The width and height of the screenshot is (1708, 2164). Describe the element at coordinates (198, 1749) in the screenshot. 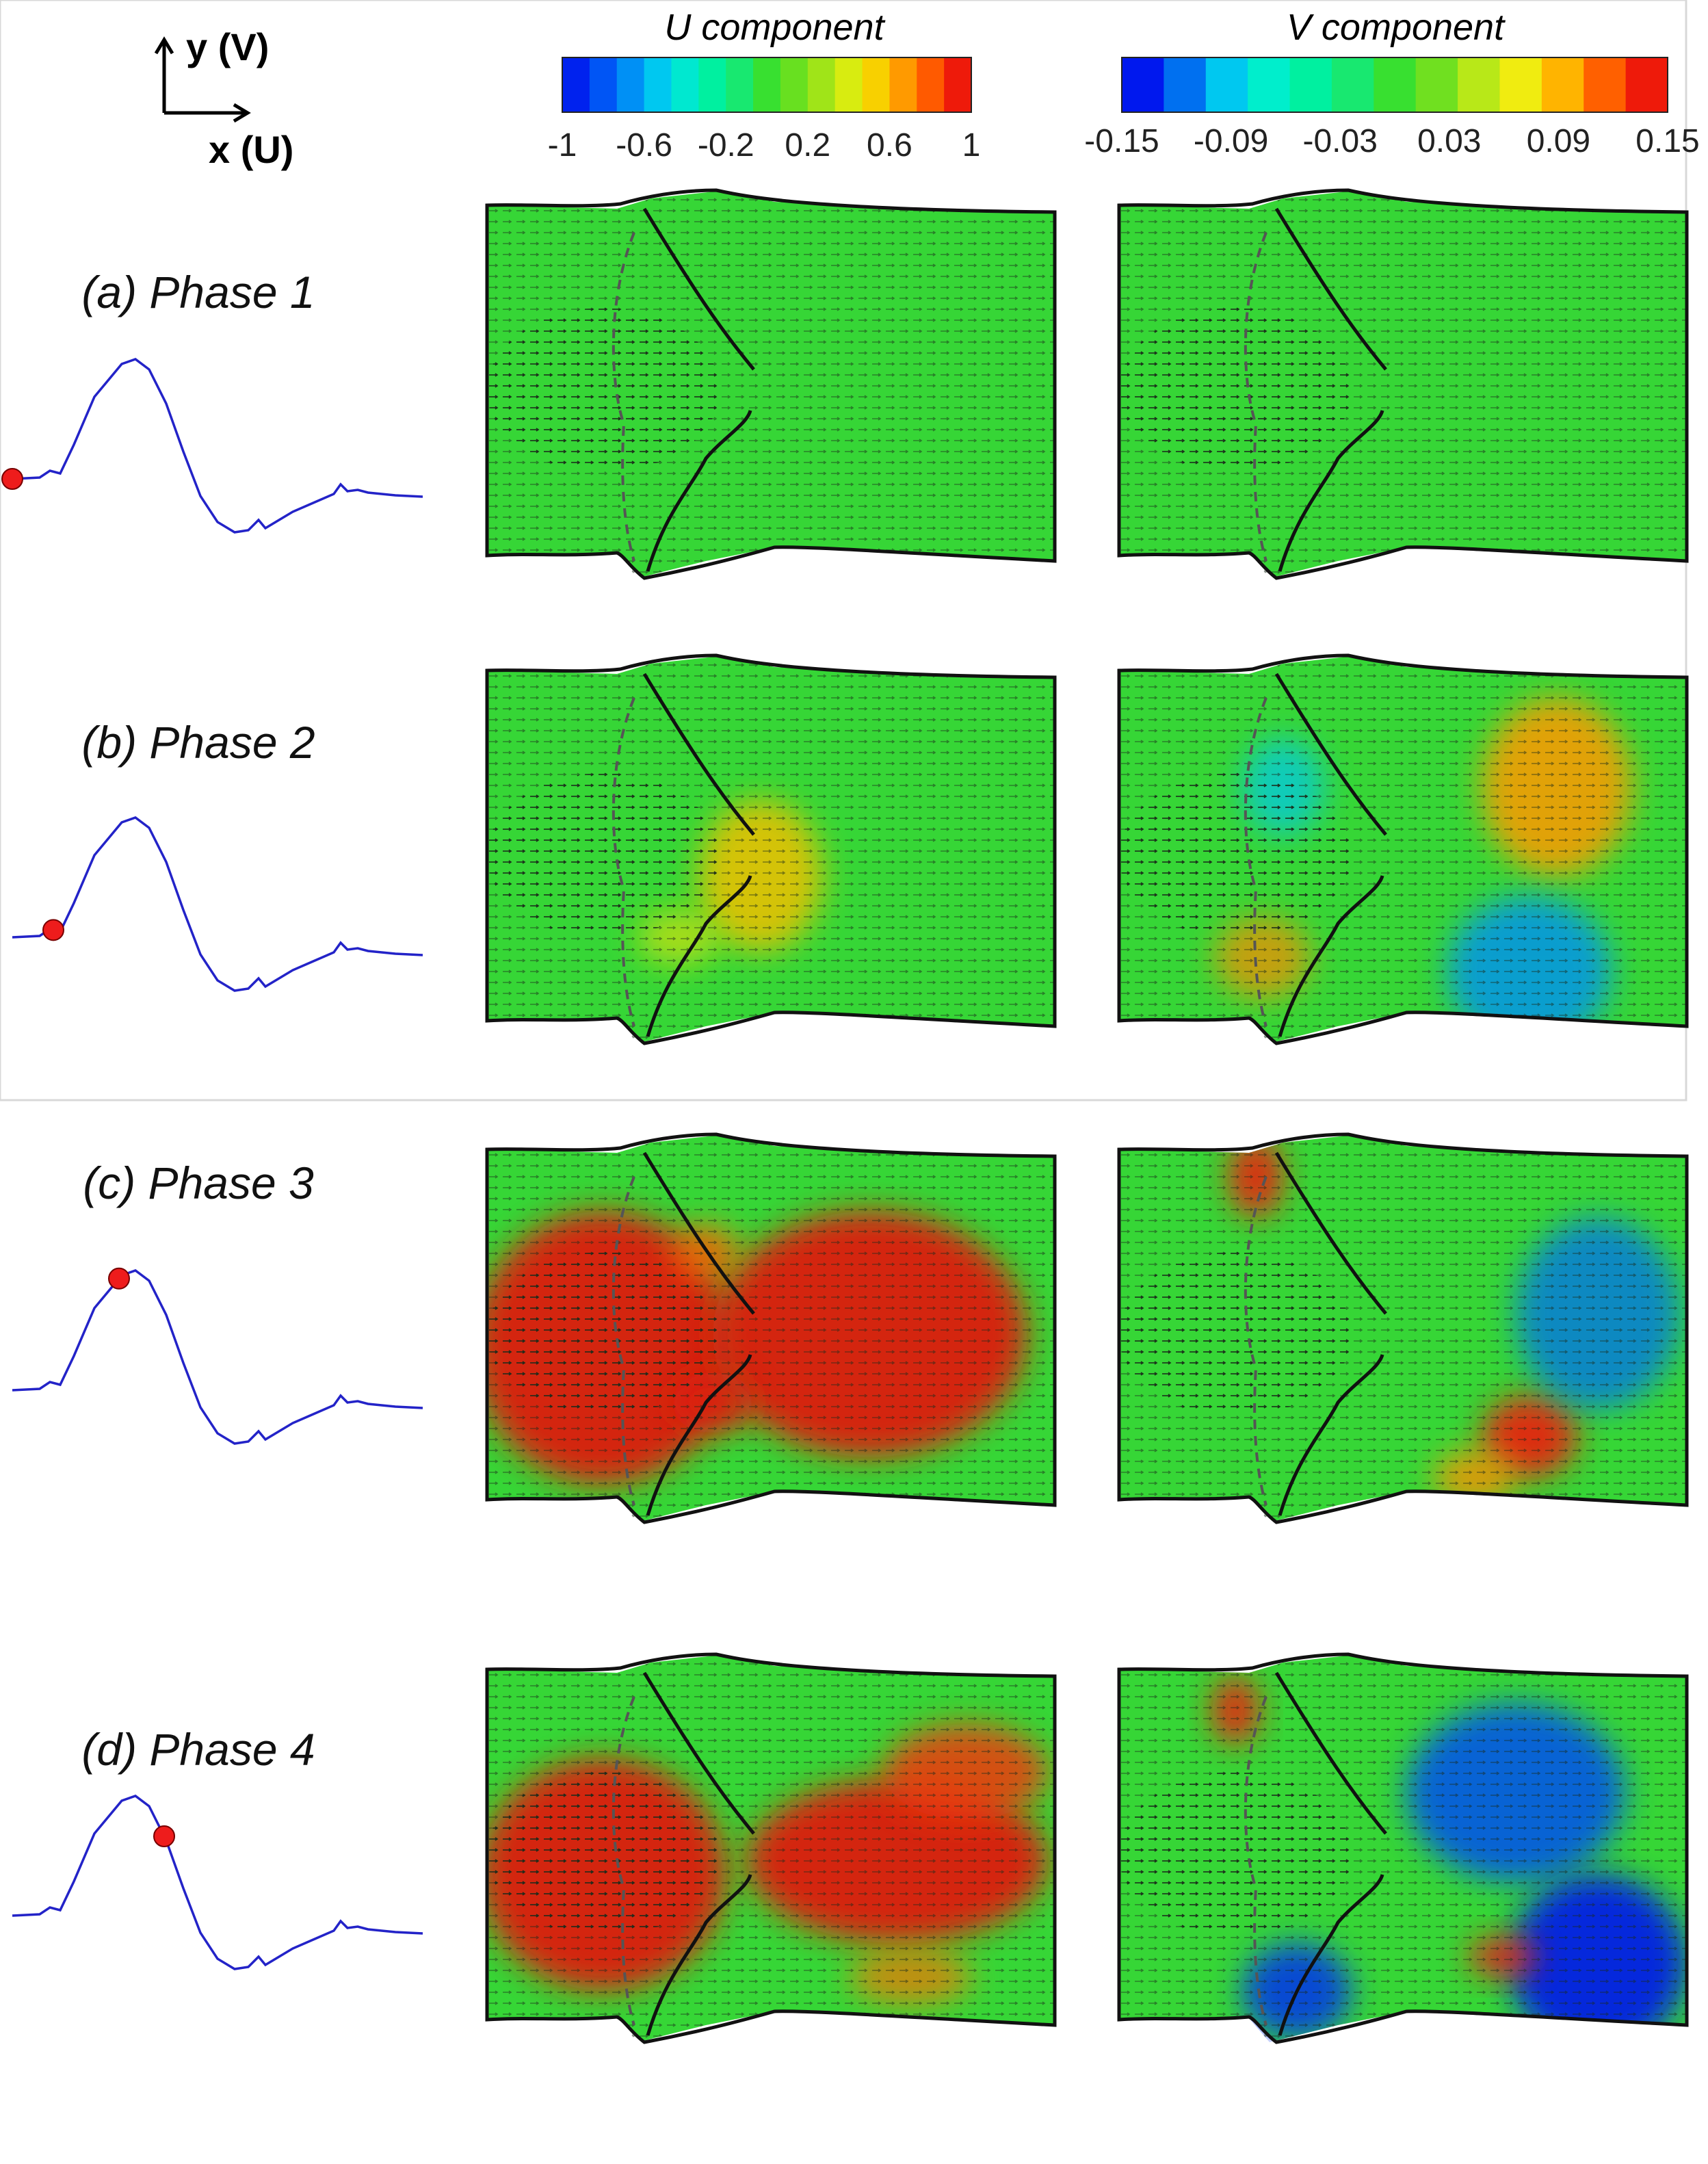

I see `phase-label: (d) Phase 4` at that location.